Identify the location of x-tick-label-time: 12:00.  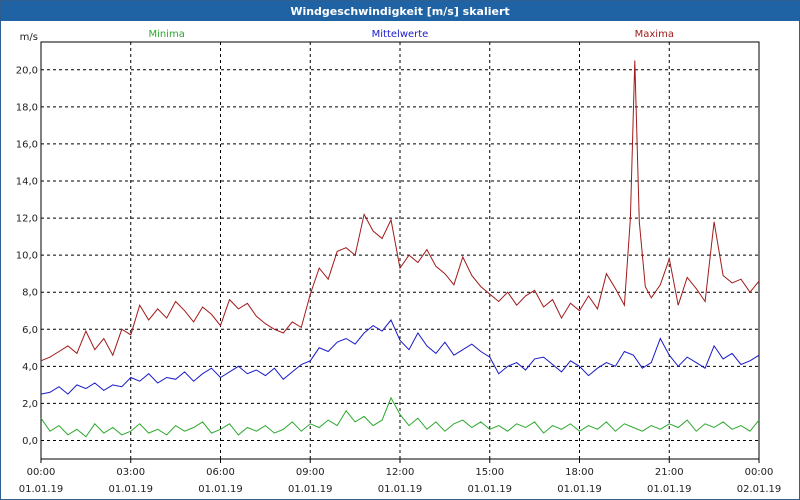
(400, 472).